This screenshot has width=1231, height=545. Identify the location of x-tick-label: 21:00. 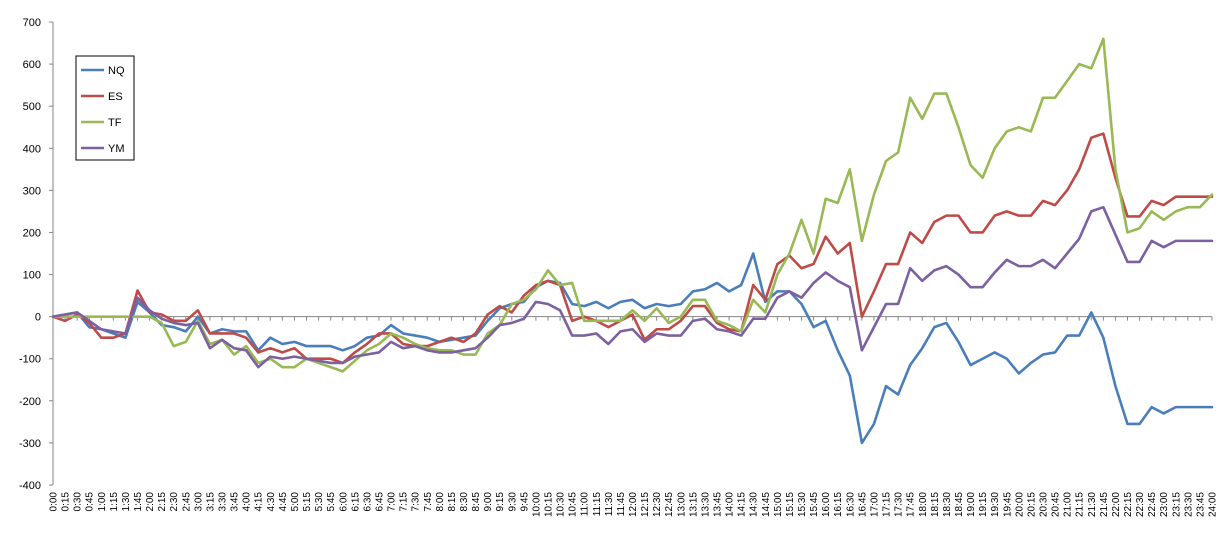
(1068, 504).